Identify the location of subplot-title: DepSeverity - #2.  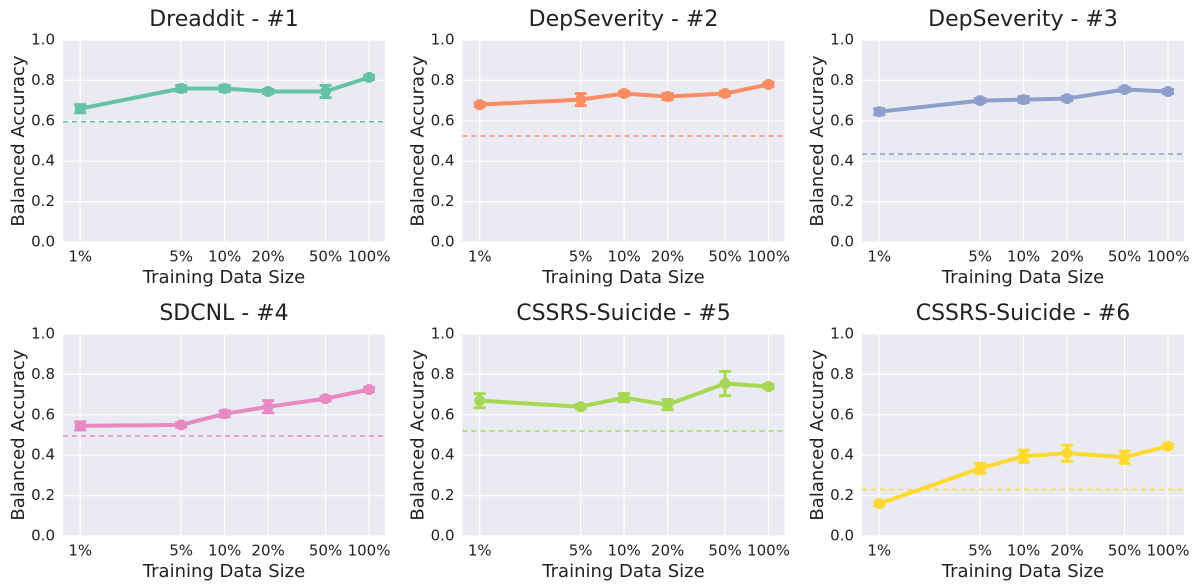
(624, 19).